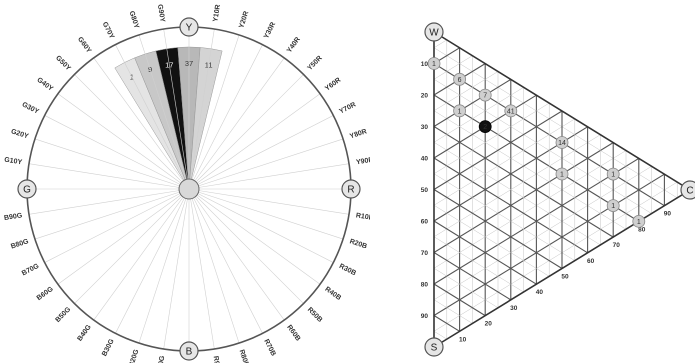 Image resolution: width=695 pixels, height=363 pixels. I want to click on cardinal-hue-y: Y, so click(189, 27).